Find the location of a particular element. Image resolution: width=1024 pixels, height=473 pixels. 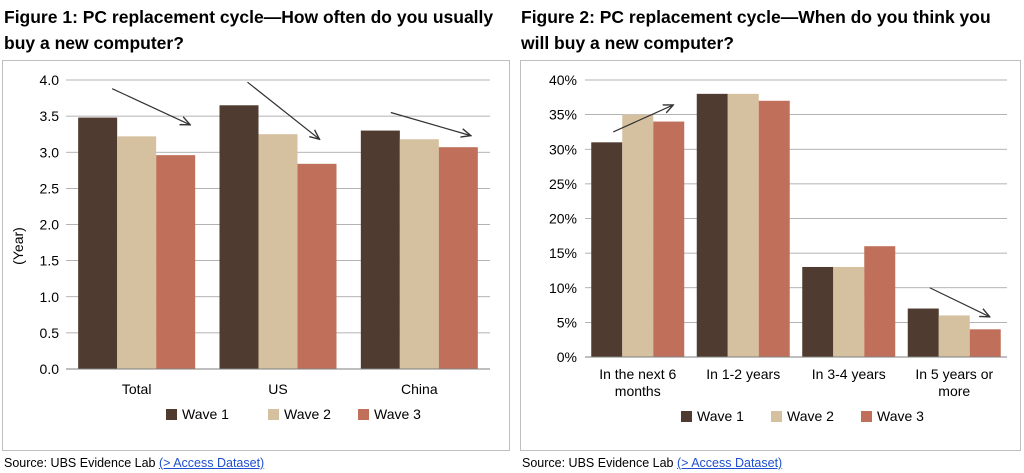

y-tick-label: 40% is located at coordinates (563, 80).